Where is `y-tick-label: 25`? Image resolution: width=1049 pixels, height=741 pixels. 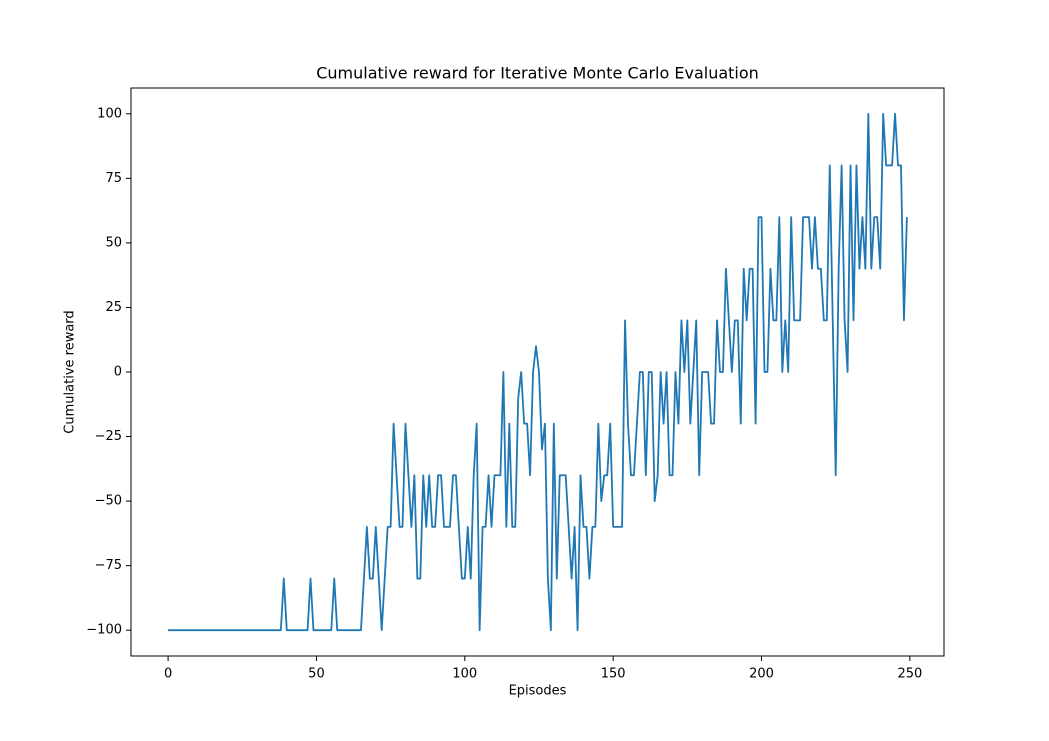
y-tick-label: 25 is located at coordinates (113, 307).